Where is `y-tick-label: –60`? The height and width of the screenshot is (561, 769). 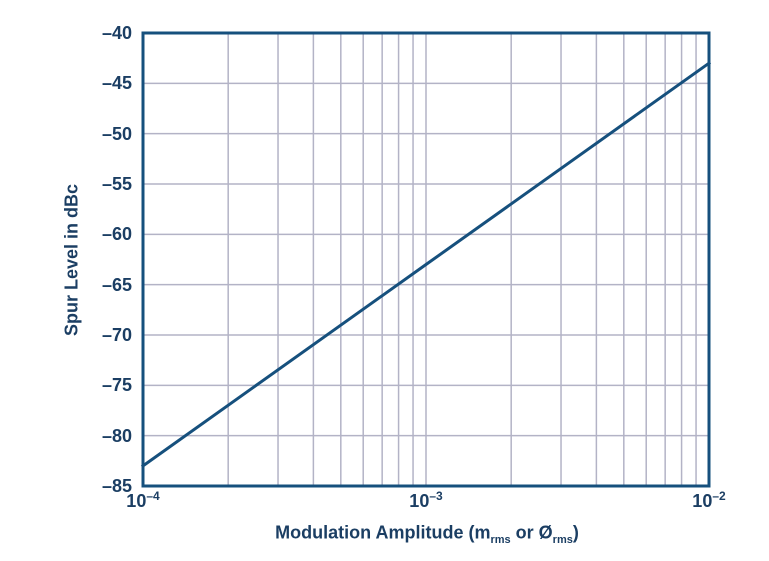
y-tick-label: –60 is located at coordinates (116, 234).